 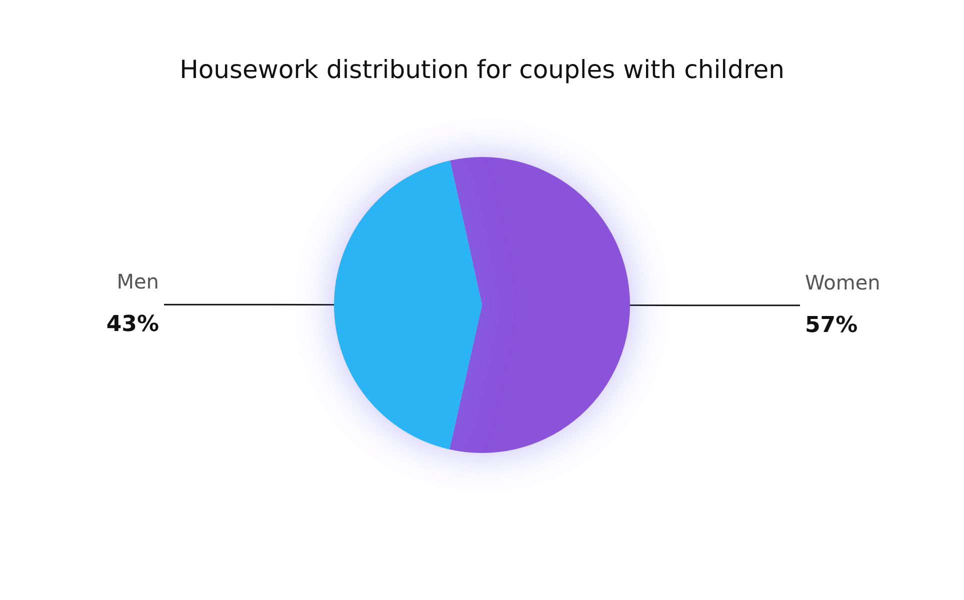 What do you see at coordinates (482, 69) in the screenshot?
I see `chart-title: Housework distribution for couples with children` at bounding box center [482, 69].